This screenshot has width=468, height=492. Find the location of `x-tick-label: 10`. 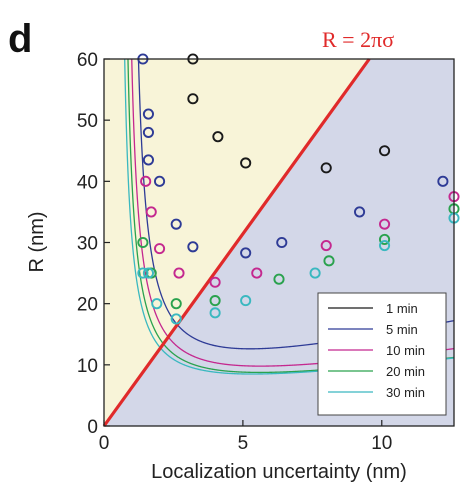

x-tick-label: 10 is located at coordinates (381, 443).